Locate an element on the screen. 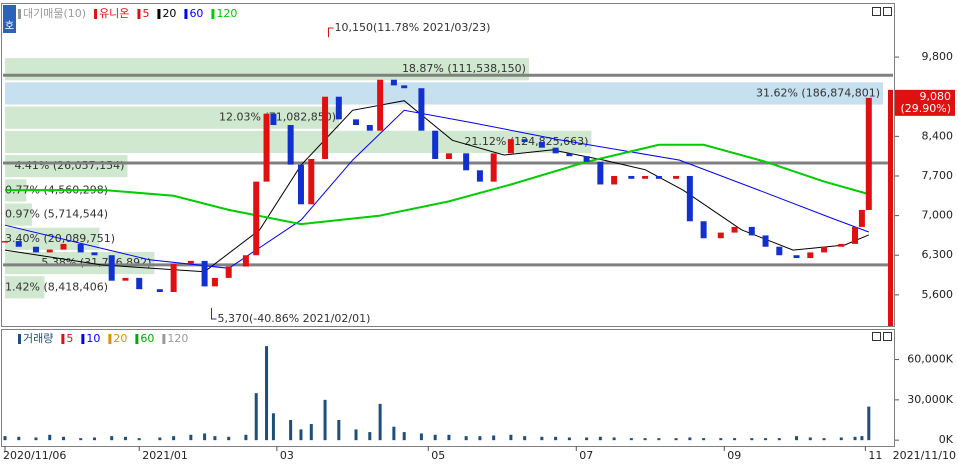  legend-label: 유니온 is located at coordinates (114, 13).